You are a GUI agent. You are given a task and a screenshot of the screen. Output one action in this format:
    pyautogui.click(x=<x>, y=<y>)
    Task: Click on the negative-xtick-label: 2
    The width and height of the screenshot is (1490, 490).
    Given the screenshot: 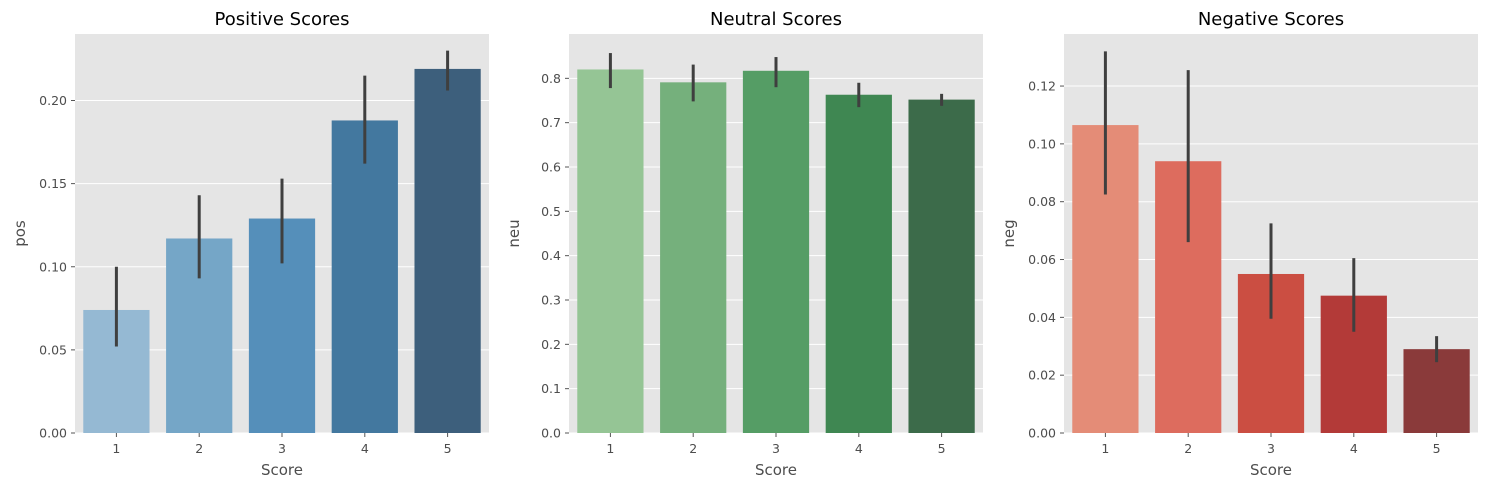 What is the action you would take?
    pyautogui.click(x=1188, y=448)
    